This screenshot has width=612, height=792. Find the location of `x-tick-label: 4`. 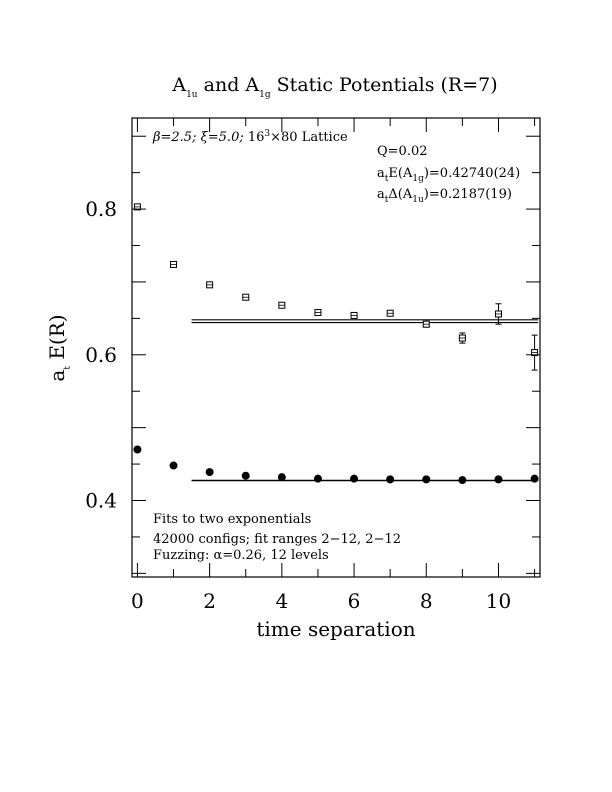

x-tick-label: 4 is located at coordinates (281, 601).